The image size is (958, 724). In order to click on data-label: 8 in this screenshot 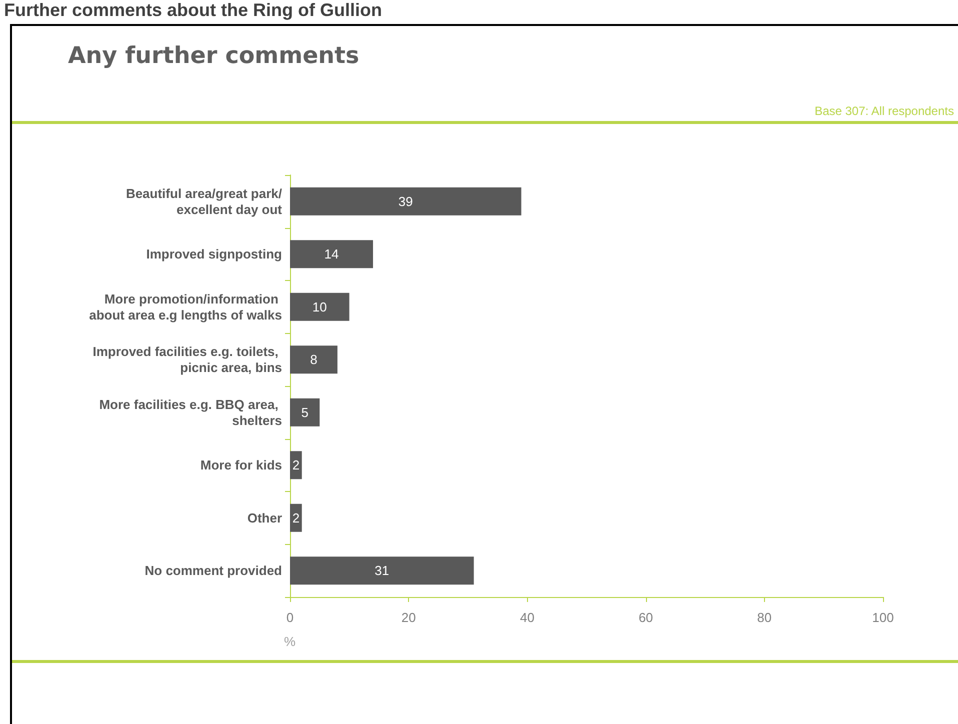, I will do `click(314, 360)`.